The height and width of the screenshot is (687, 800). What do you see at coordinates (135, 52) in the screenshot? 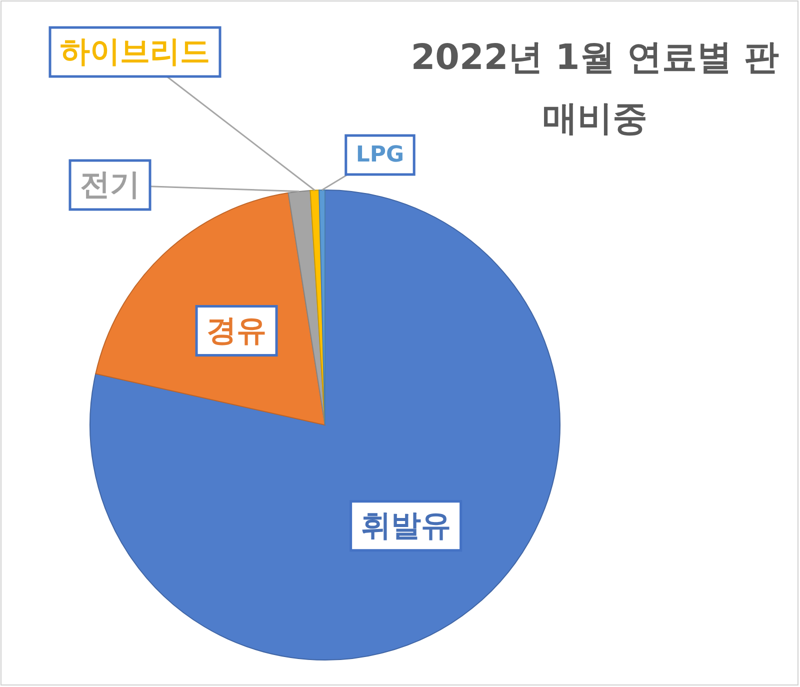
I see `slice-label: 하이브리드` at bounding box center [135, 52].